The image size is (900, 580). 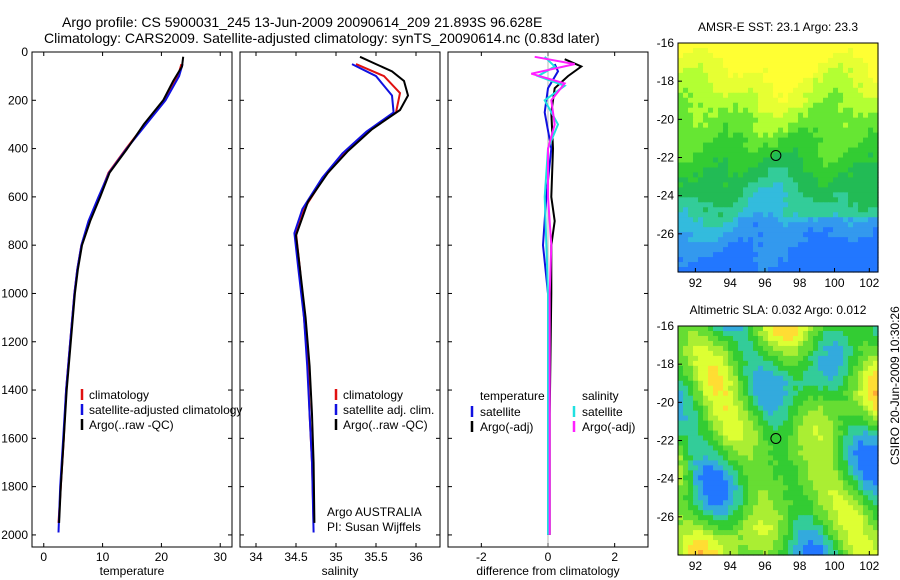 What do you see at coordinates (614, 557) in the screenshot?
I see `x-tick-label: 2` at bounding box center [614, 557].